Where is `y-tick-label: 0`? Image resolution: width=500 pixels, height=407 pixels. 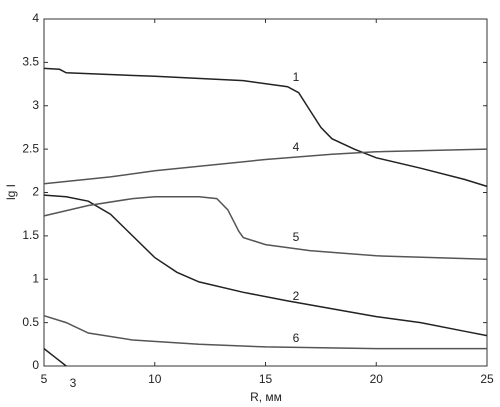 y-tick-label: 0 is located at coordinates (35, 365).